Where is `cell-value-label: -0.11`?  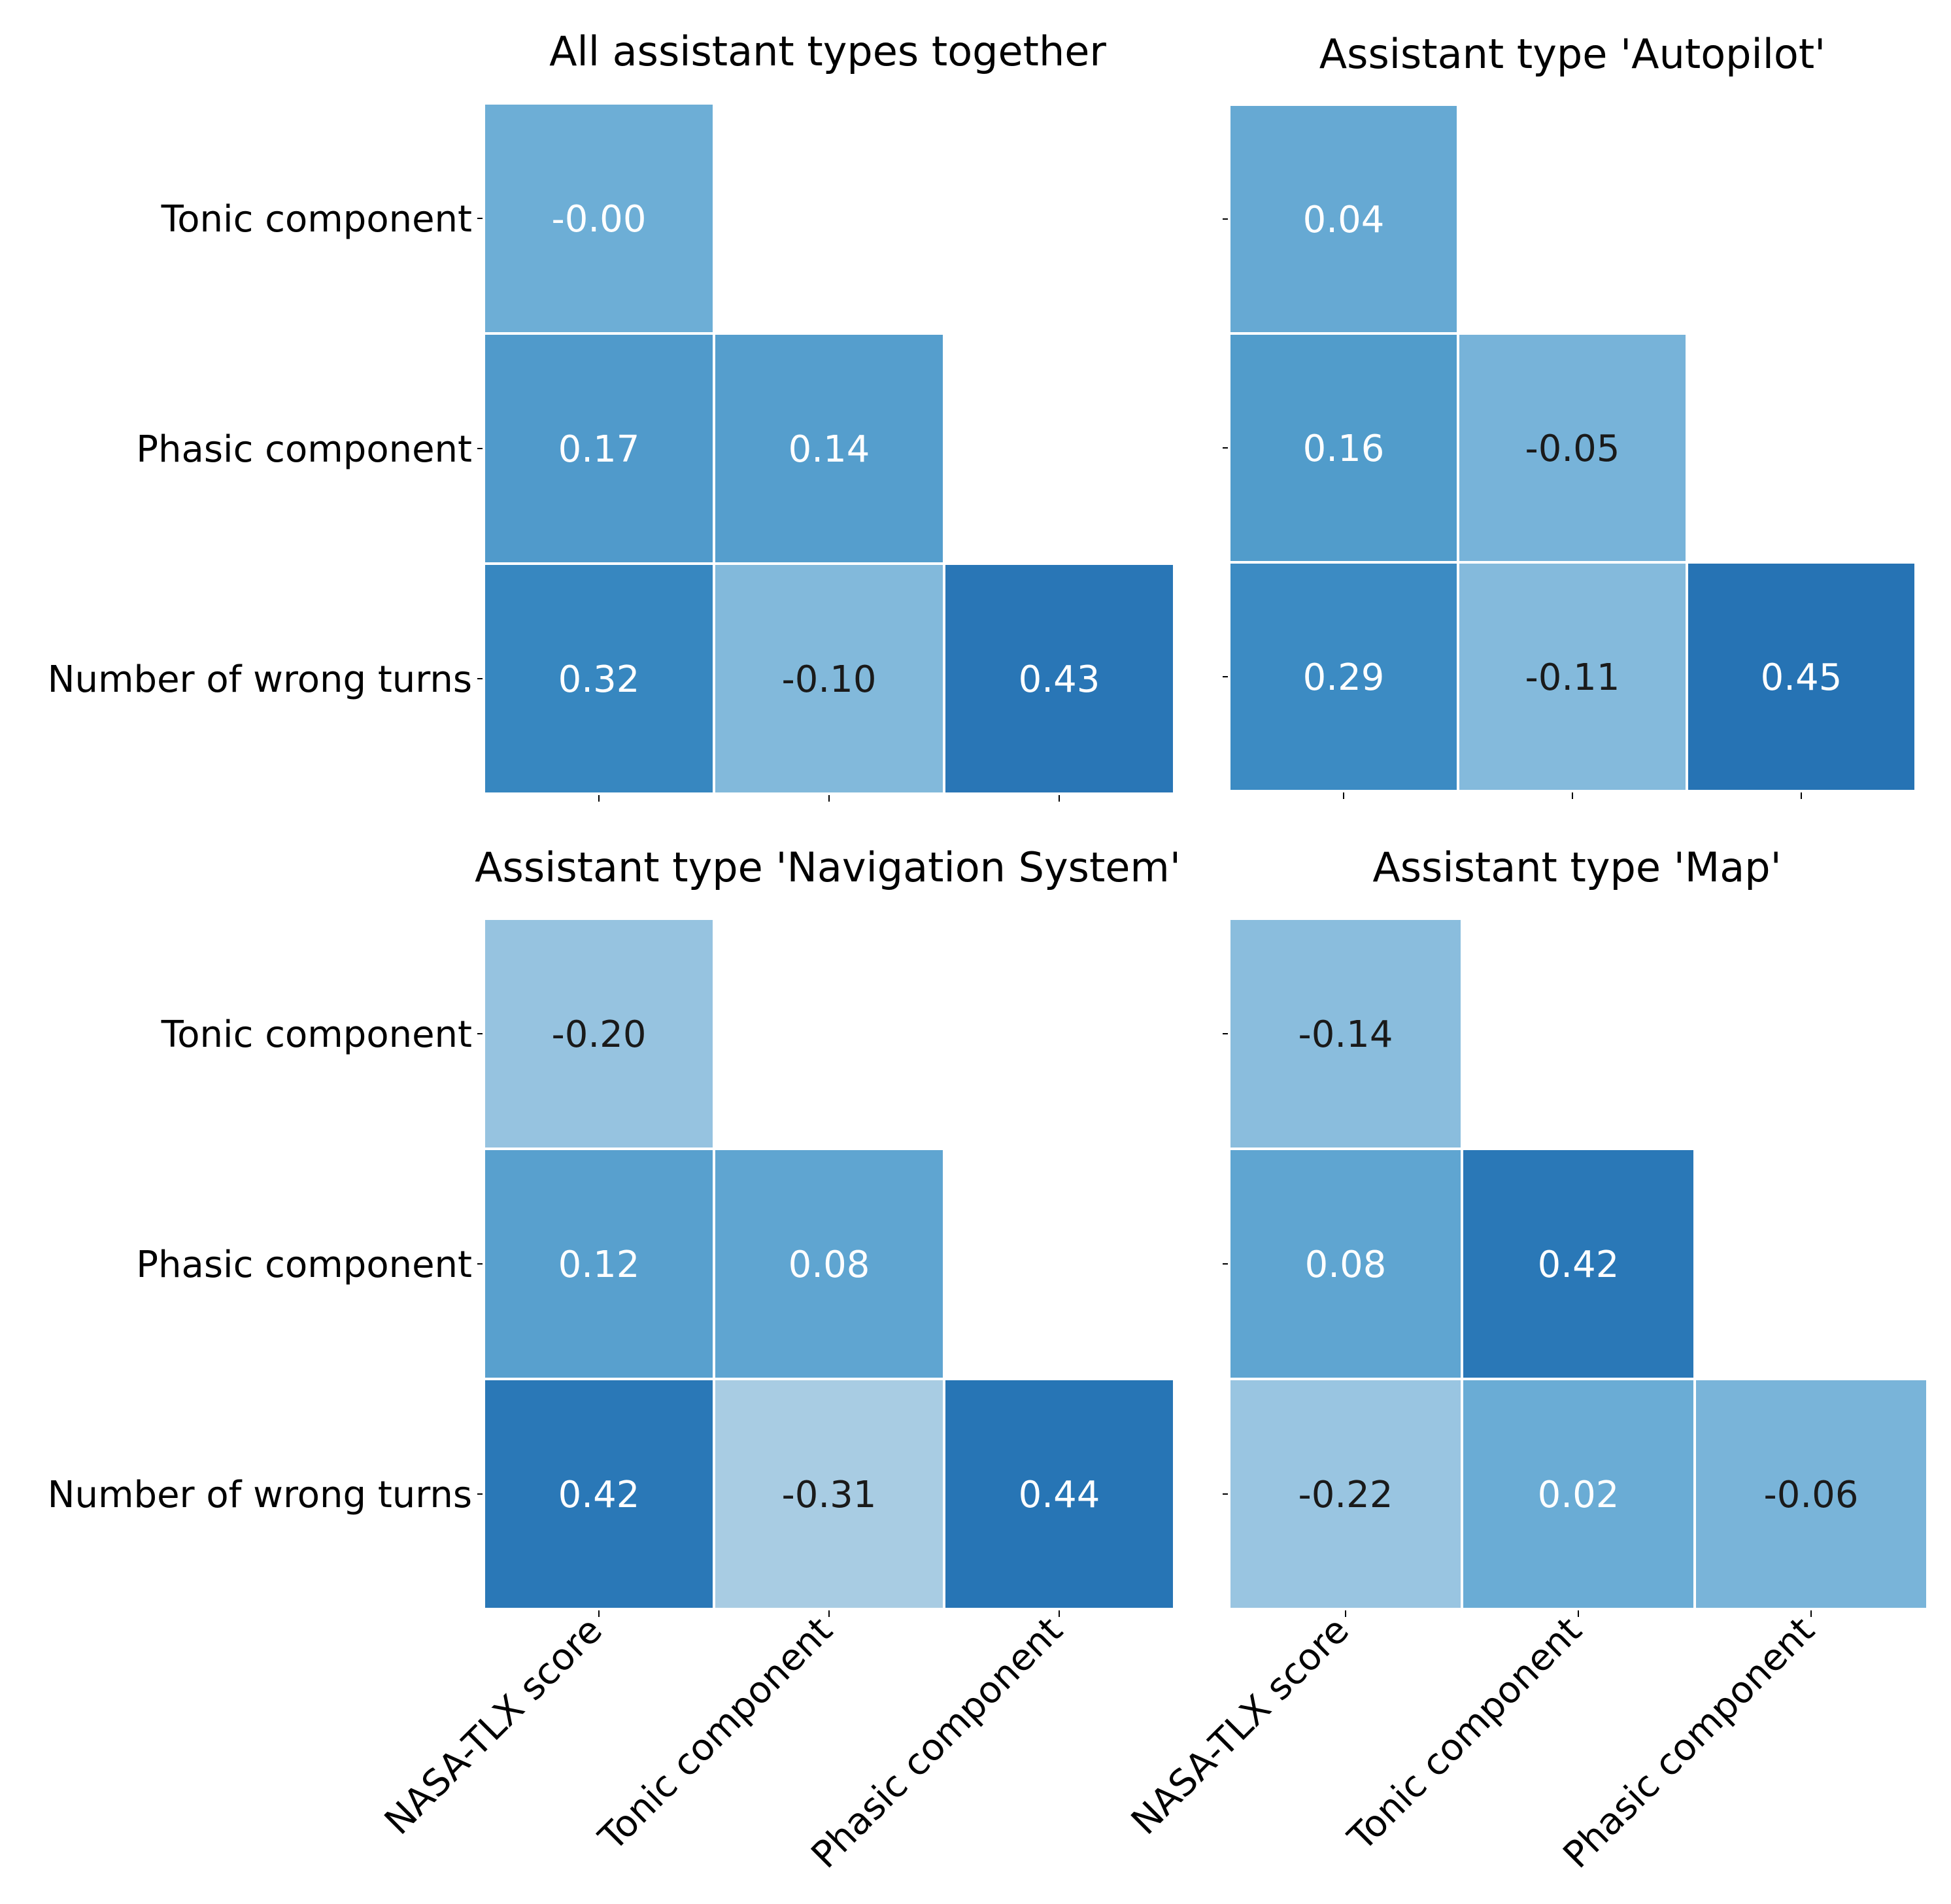 cell-value-label: -0.11 is located at coordinates (1572, 677).